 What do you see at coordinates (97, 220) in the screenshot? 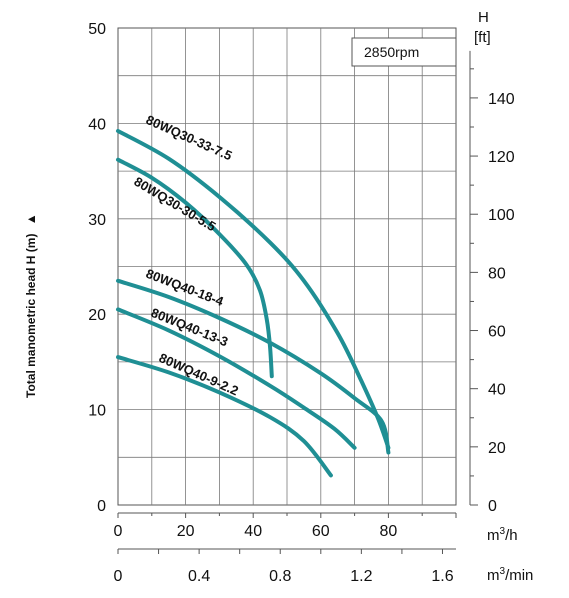
I see `y-tick-label: 30` at bounding box center [97, 220].